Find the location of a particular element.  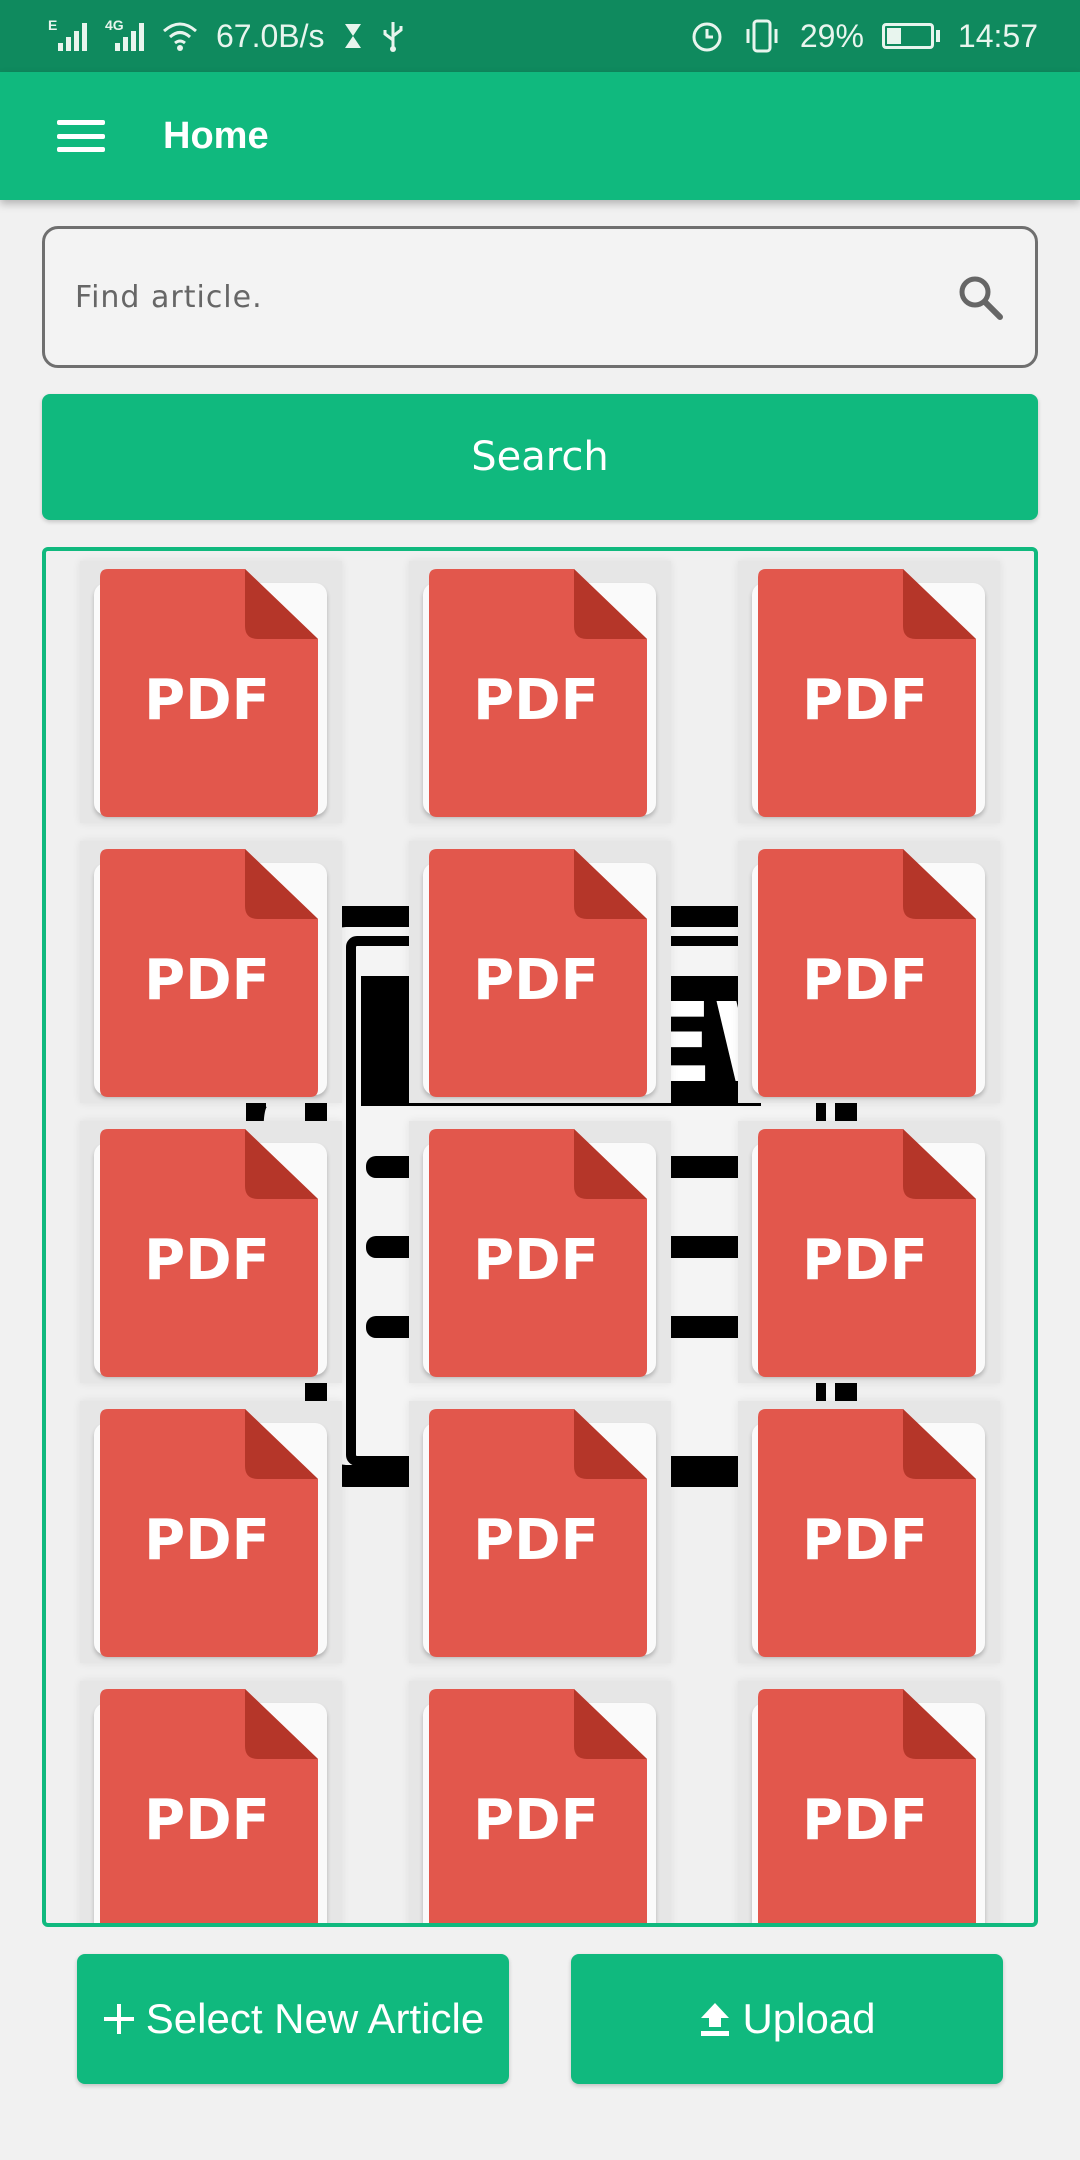

usb-icon is located at coordinates (393, 37).